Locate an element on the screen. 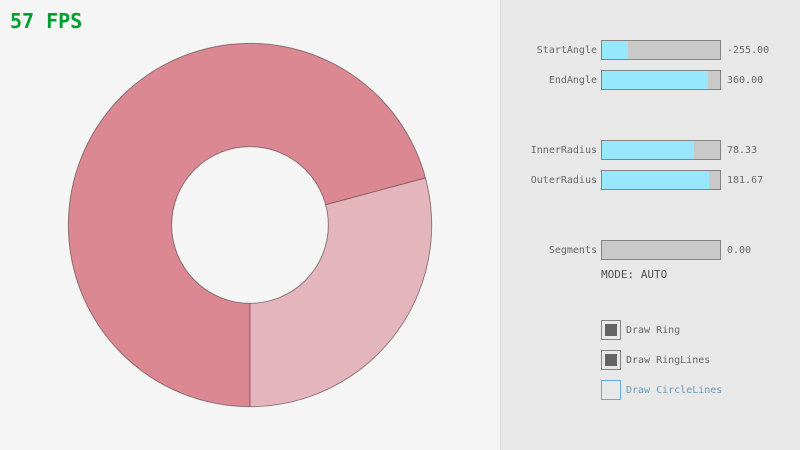 The image size is (800, 450). checkbox-row-draw-circlelines: Draw CircleLines is located at coordinates (696, 390).